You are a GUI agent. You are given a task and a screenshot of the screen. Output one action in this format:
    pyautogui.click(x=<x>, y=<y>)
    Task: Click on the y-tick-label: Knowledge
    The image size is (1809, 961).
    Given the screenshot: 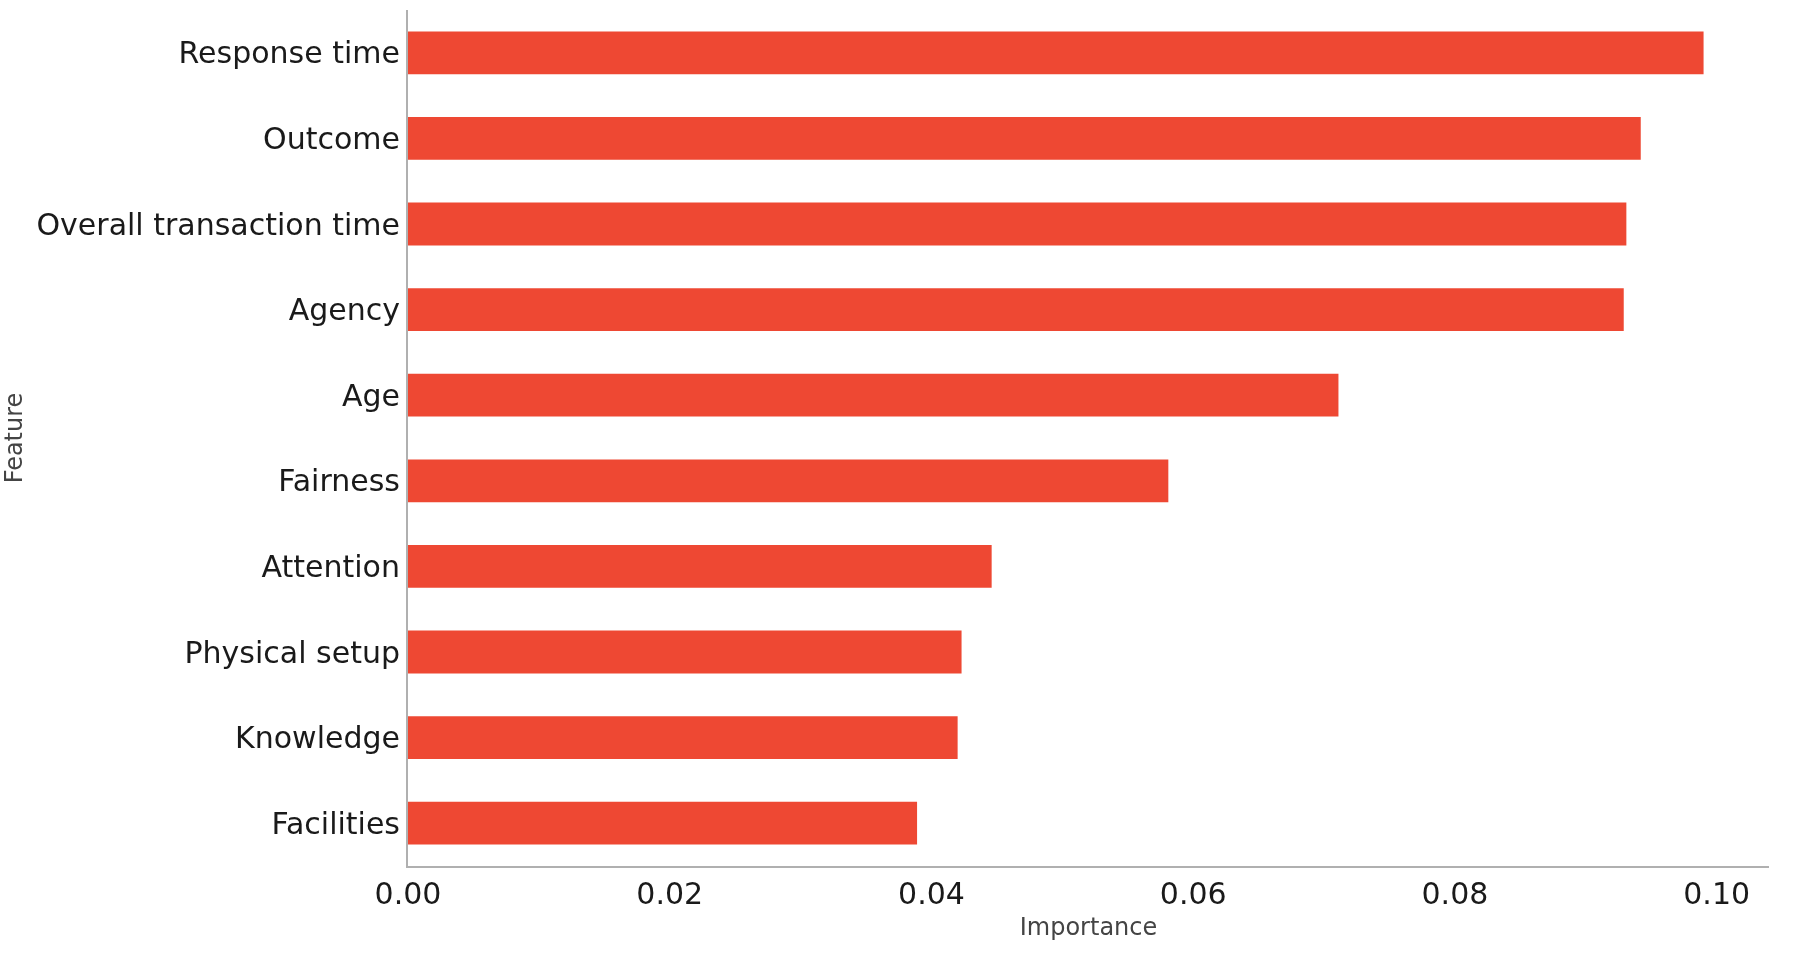 What is the action you would take?
    pyautogui.click(x=317, y=738)
    